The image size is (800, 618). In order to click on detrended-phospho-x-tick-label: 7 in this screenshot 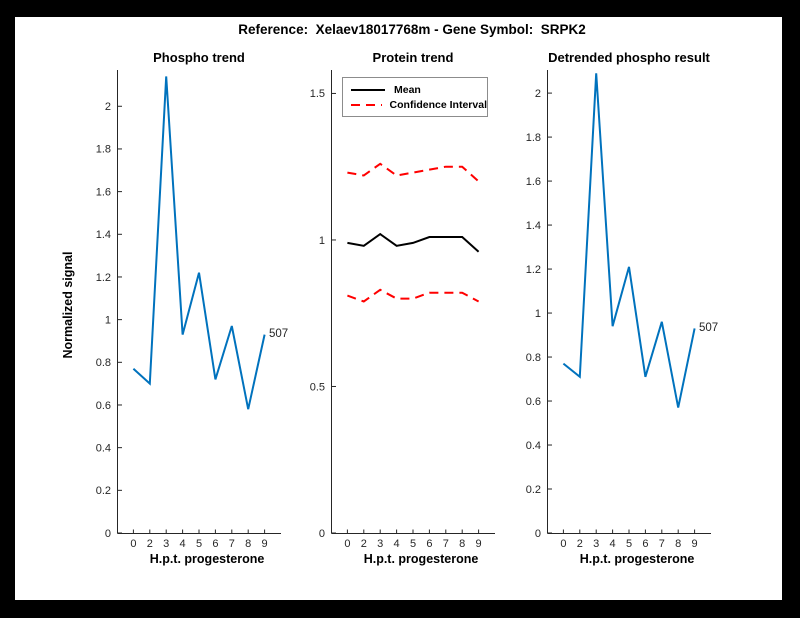, I will do `click(662, 544)`.